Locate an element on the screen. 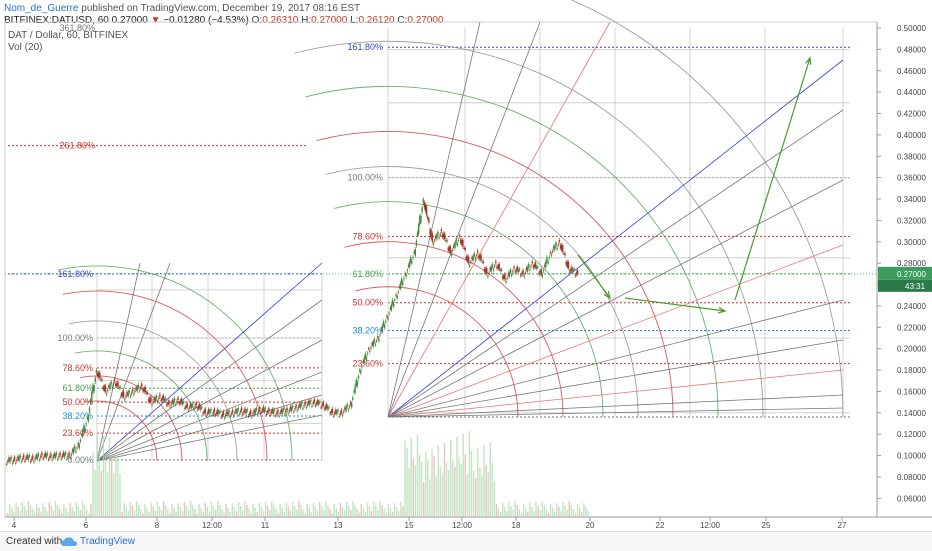 This screenshot has width=932, height=551. fib-small-label: 50.00% is located at coordinates (77, 402).